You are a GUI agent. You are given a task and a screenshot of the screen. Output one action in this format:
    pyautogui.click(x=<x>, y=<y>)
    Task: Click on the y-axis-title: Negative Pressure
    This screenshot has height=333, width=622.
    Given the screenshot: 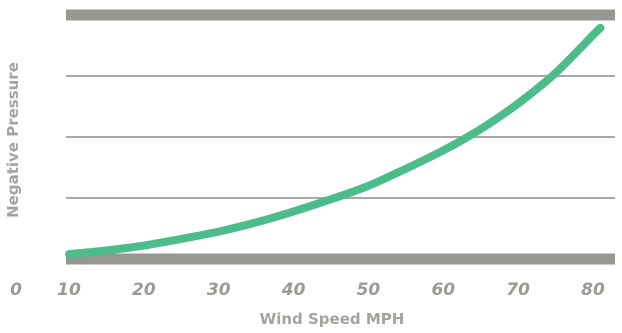 What is the action you would take?
    pyautogui.click(x=13, y=140)
    